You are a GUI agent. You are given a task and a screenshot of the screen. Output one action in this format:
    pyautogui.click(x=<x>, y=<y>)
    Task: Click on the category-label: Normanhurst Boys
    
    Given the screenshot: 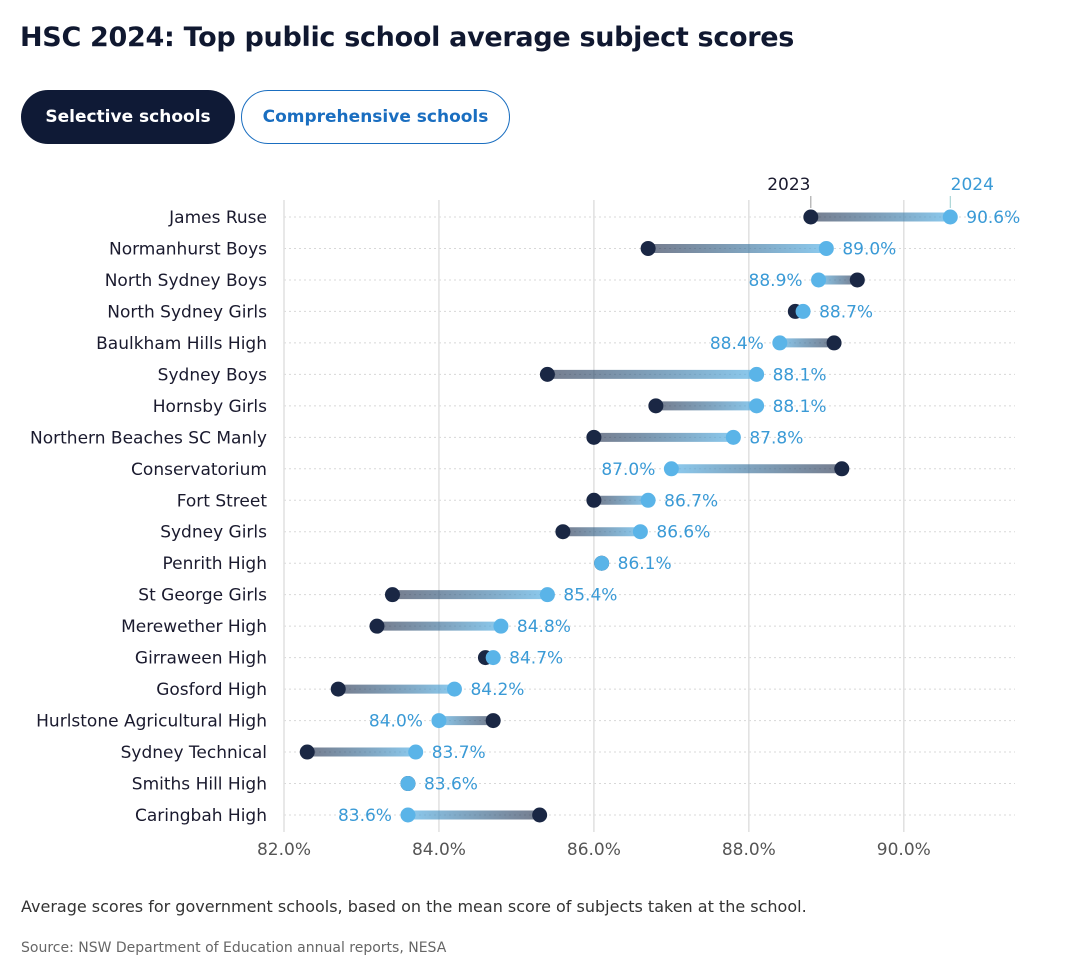 What is the action you would take?
    pyautogui.click(x=188, y=249)
    